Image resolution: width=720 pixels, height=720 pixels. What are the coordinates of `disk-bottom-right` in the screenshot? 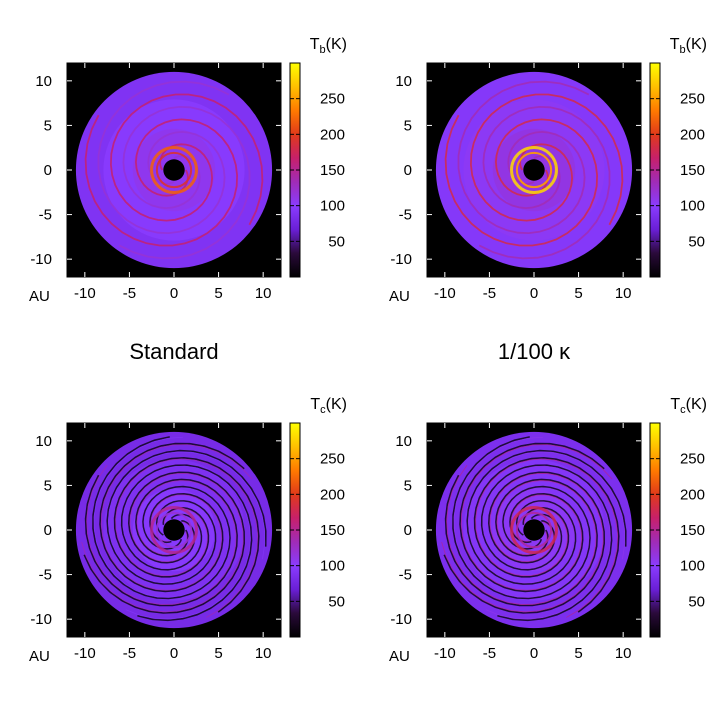 It's located at (534, 530).